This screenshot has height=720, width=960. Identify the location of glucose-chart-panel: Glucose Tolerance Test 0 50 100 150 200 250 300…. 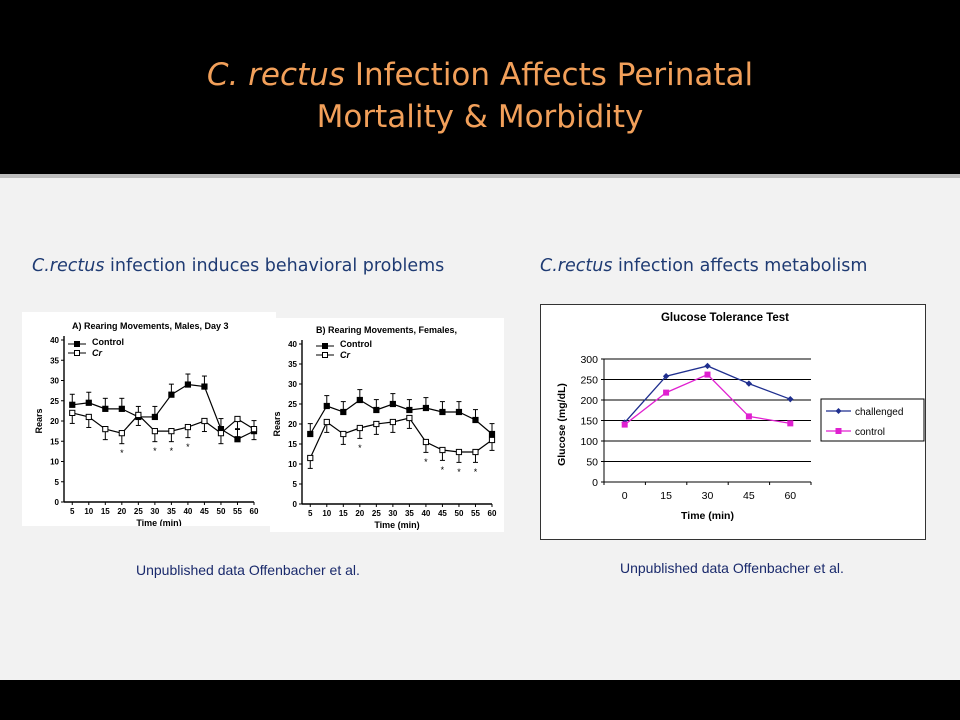
(733, 422).